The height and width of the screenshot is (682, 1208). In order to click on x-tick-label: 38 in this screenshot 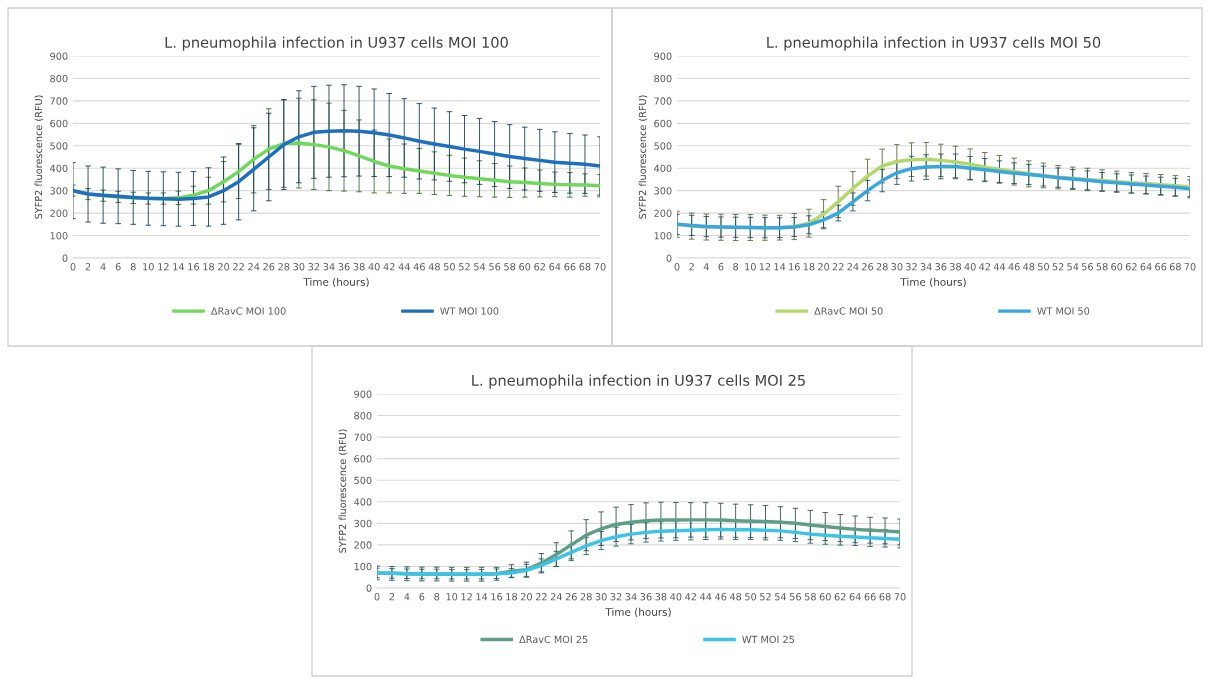, I will do `click(661, 597)`.